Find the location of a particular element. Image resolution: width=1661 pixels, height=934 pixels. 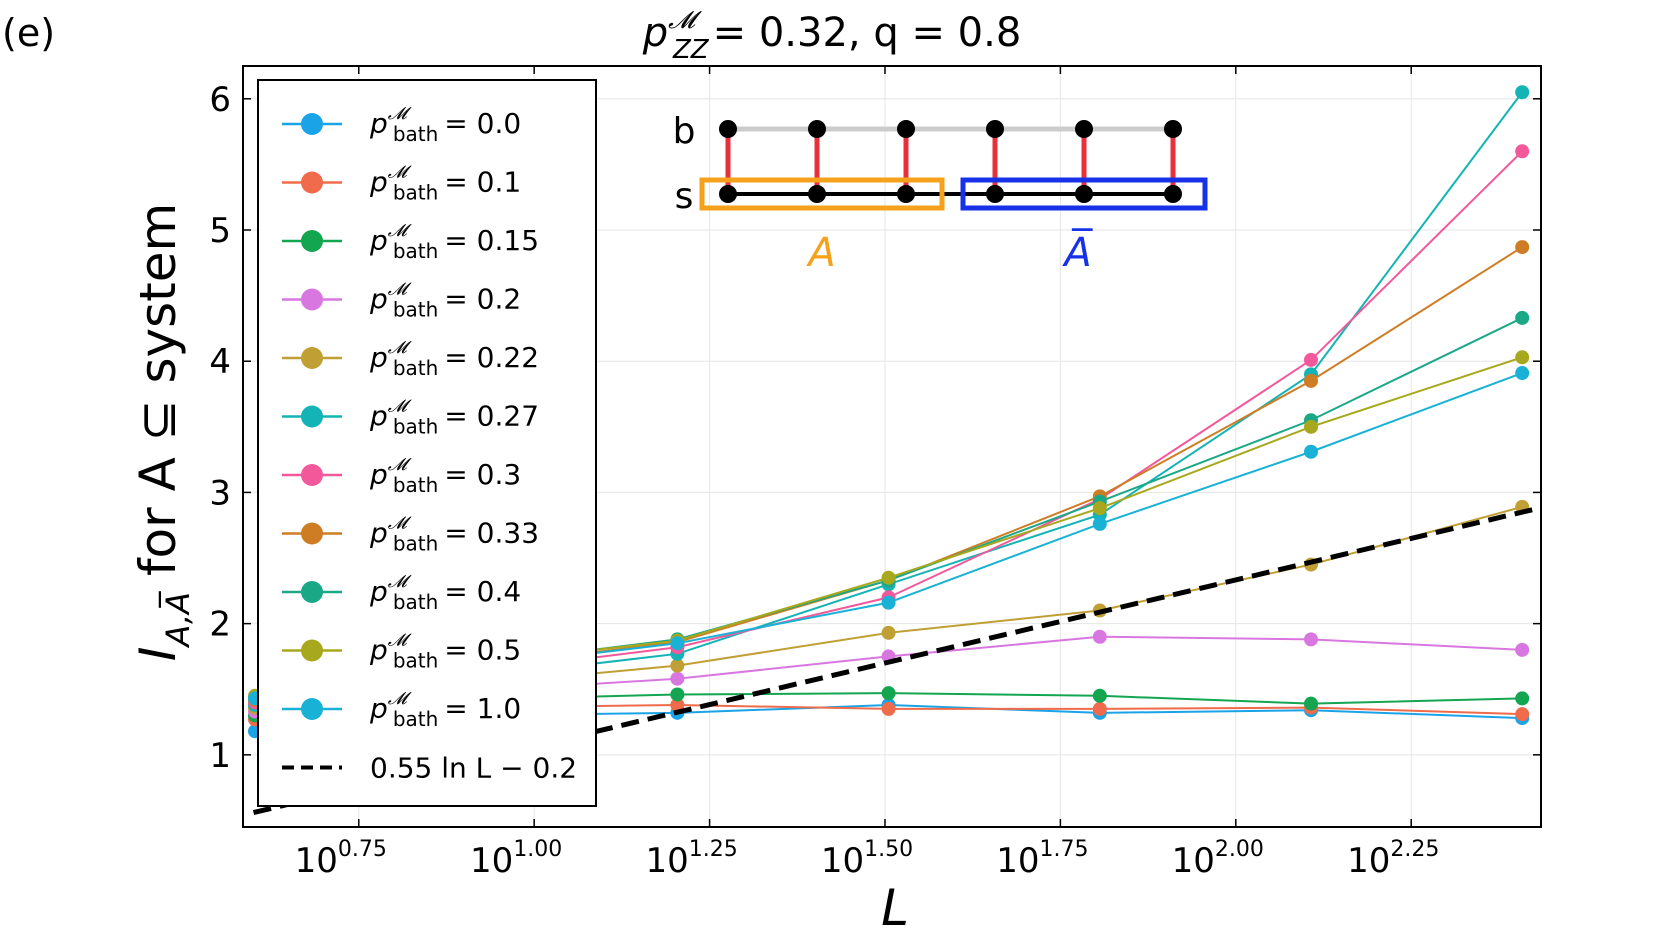

legend-label: p𝓜 bath = 0.15 is located at coordinates (454, 242).